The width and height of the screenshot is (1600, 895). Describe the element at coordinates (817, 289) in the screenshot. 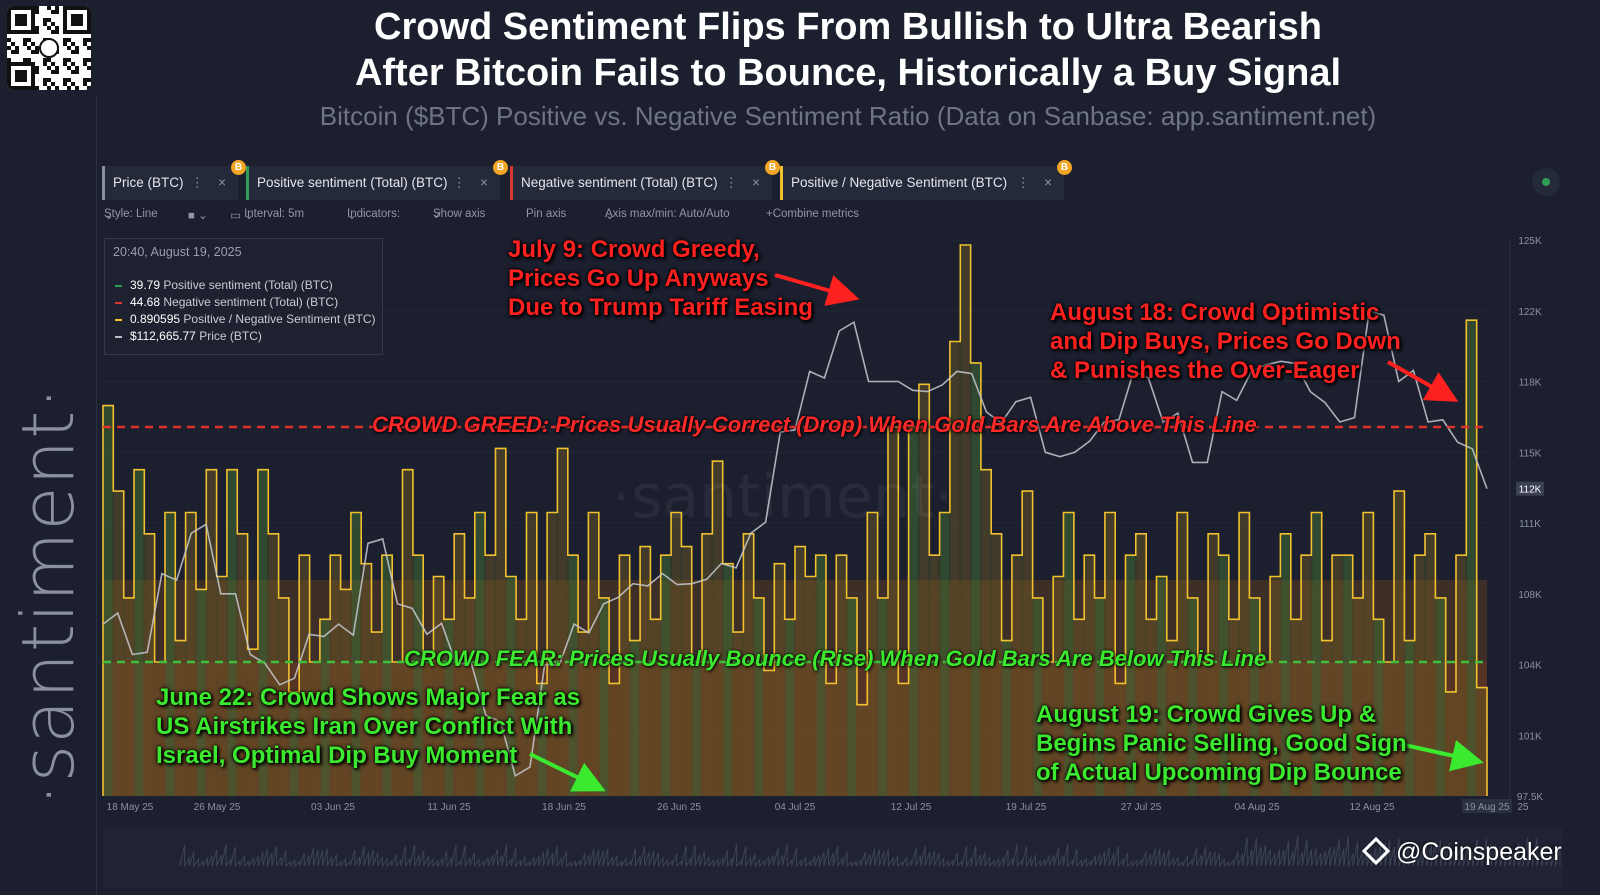

I see `arrow-july9` at that location.